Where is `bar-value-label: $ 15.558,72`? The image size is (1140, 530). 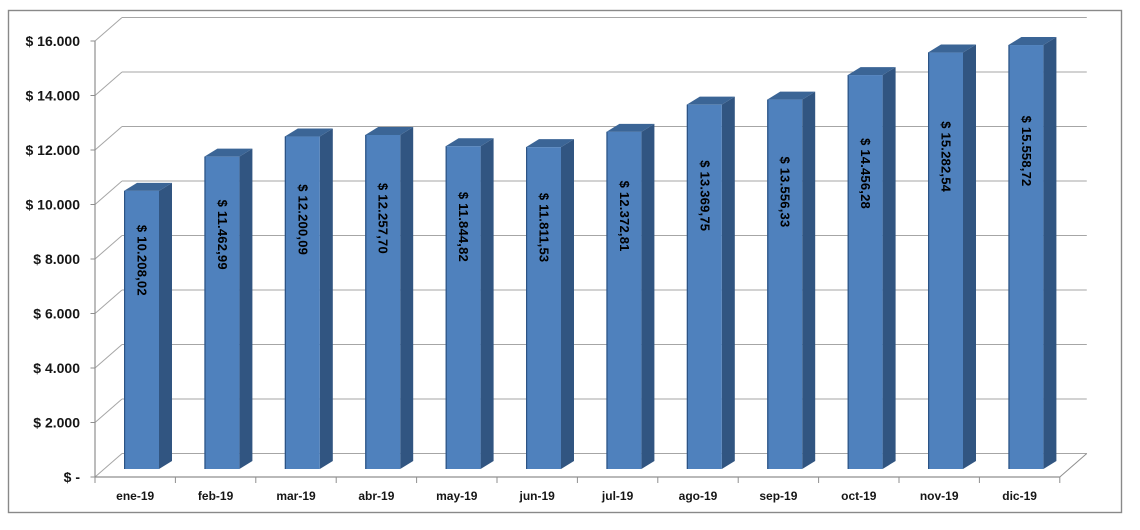
bar-value-label: $ 15.558,72 is located at coordinates (1026, 151).